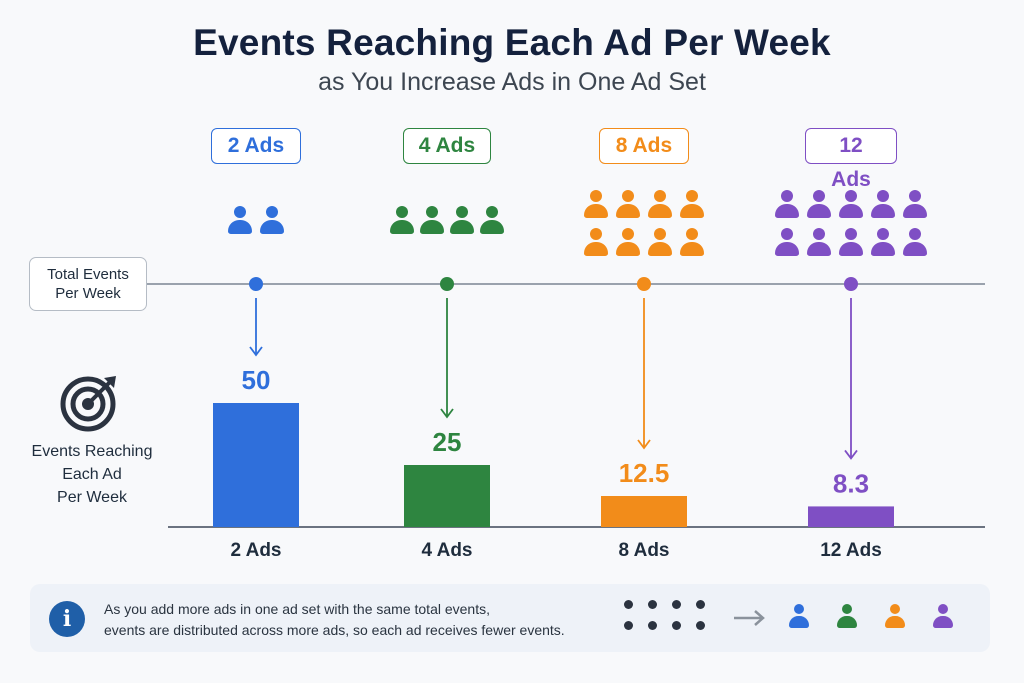 This screenshot has height=683, width=1024. Describe the element at coordinates (447, 223) in the screenshot. I see `people-group-4-icon` at that location.